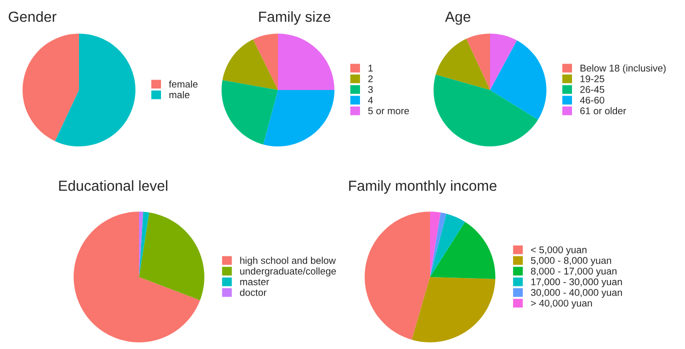  I want to click on legend-label: 17,000 - 30,000 yuan, so click(576, 283).